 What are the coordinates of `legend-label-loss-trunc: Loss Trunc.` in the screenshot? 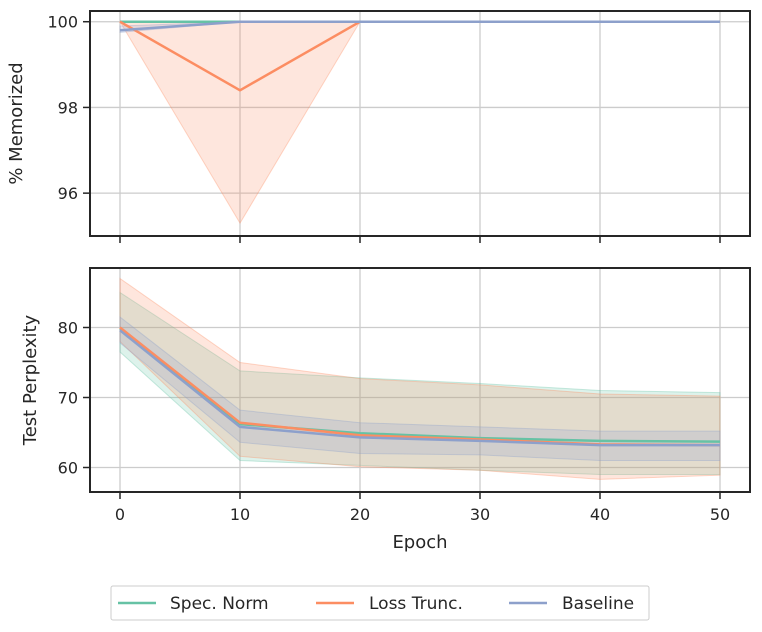 It's located at (416, 604).